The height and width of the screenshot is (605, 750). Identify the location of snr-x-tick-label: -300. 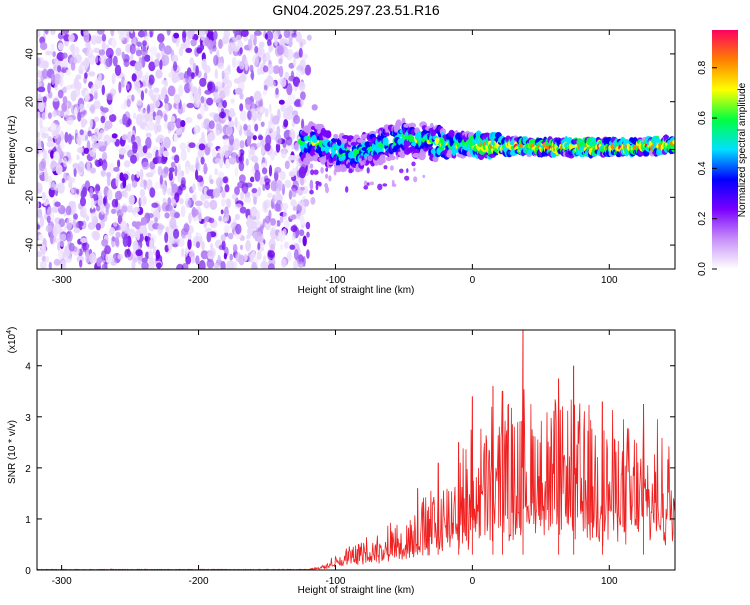
(62, 581).